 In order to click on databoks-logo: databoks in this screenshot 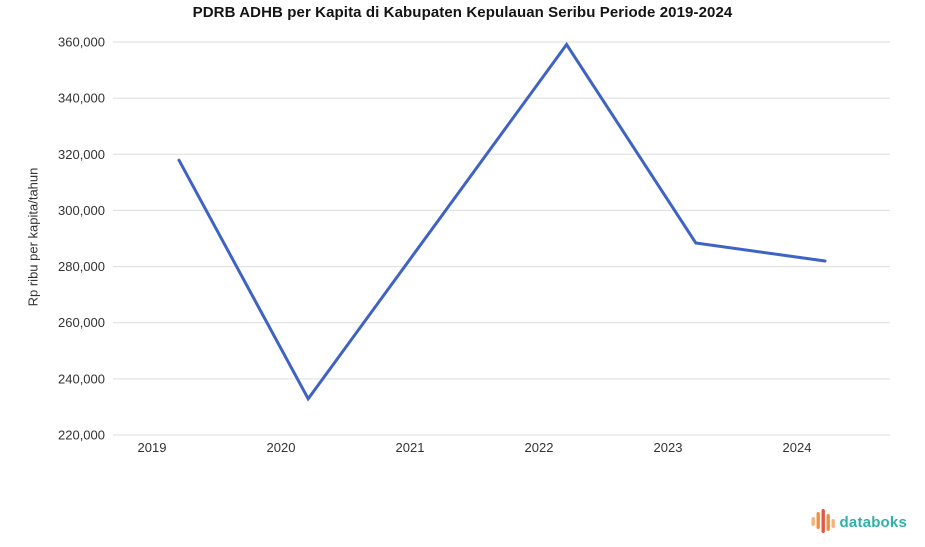, I will do `click(859, 522)`.